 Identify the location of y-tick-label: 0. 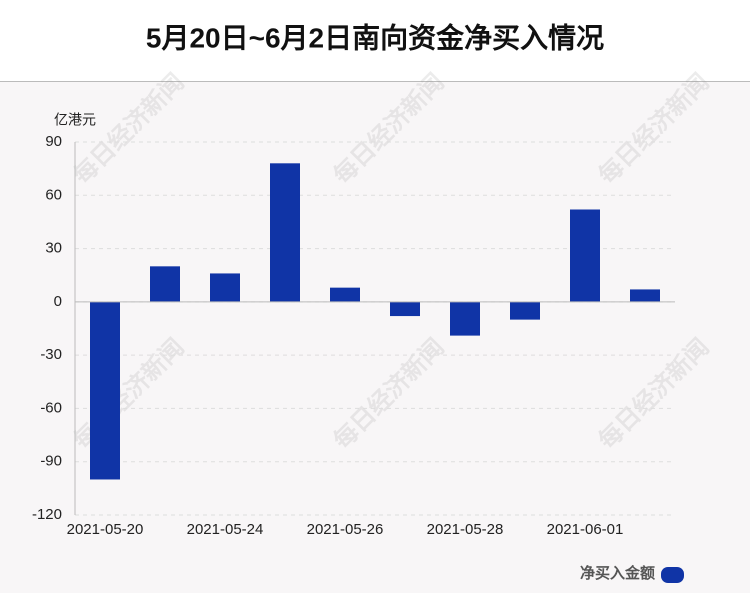
(58, 301).